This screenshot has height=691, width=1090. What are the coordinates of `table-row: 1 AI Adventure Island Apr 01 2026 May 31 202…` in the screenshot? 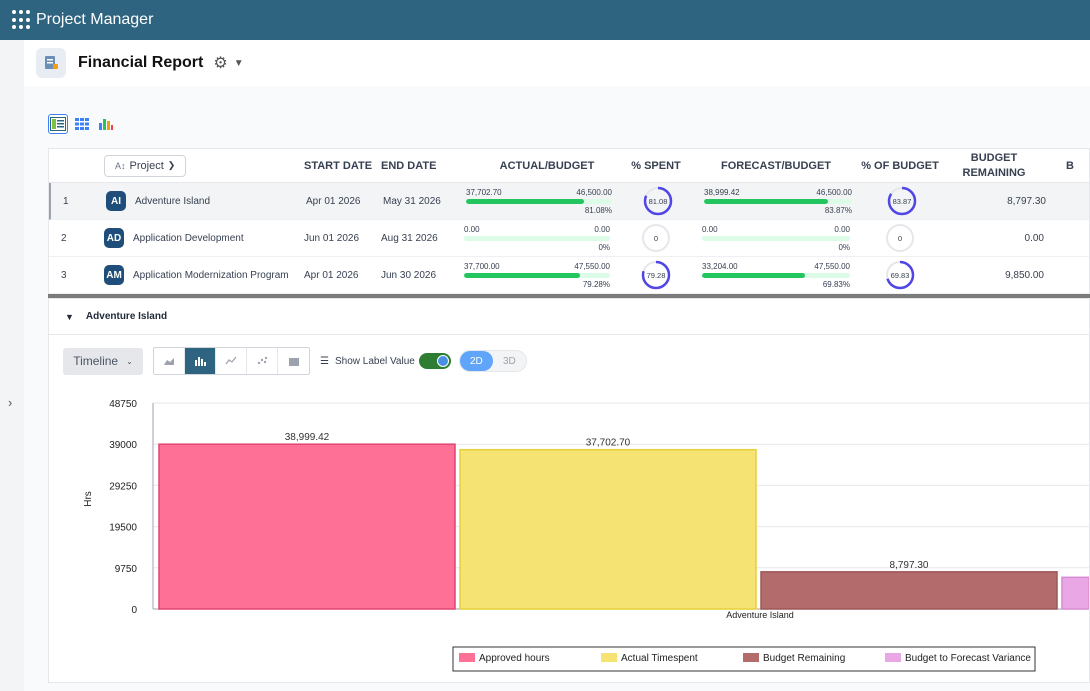 It's located at (569, 201).